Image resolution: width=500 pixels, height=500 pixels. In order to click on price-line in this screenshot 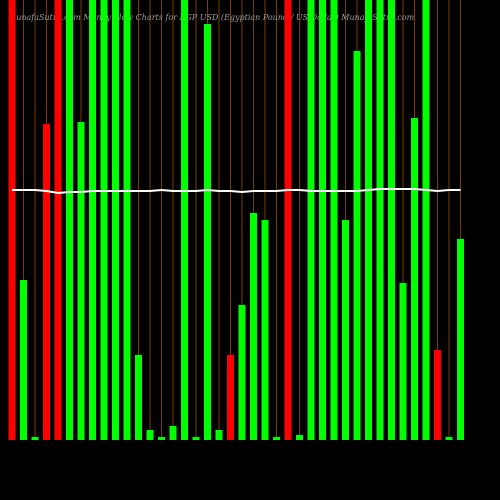, I will do `click(236, 191)`.